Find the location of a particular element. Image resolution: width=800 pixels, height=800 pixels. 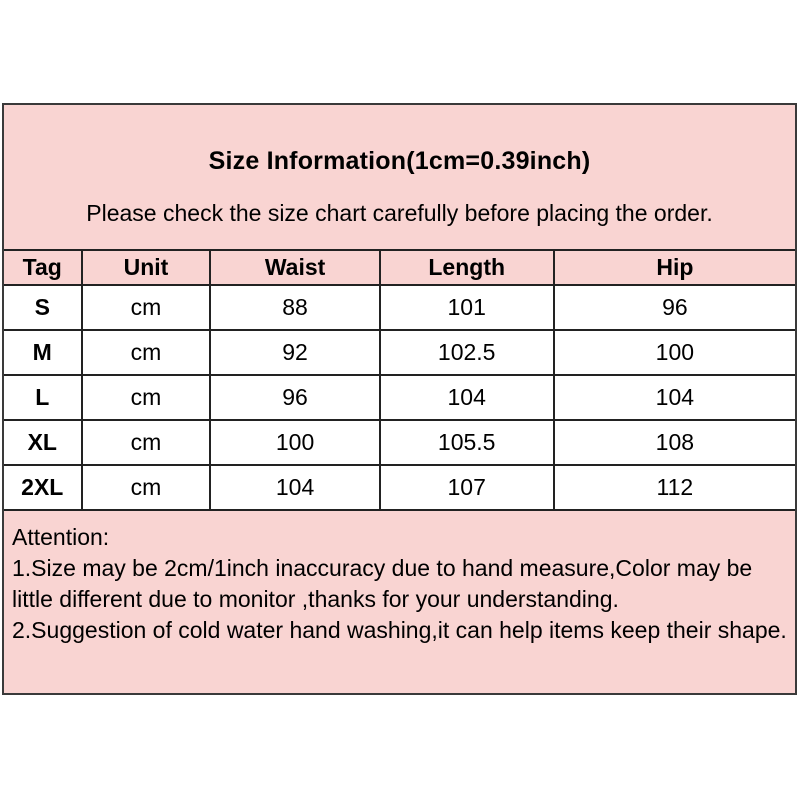

waist-cell: 96 is located at coordinates (295, 397).